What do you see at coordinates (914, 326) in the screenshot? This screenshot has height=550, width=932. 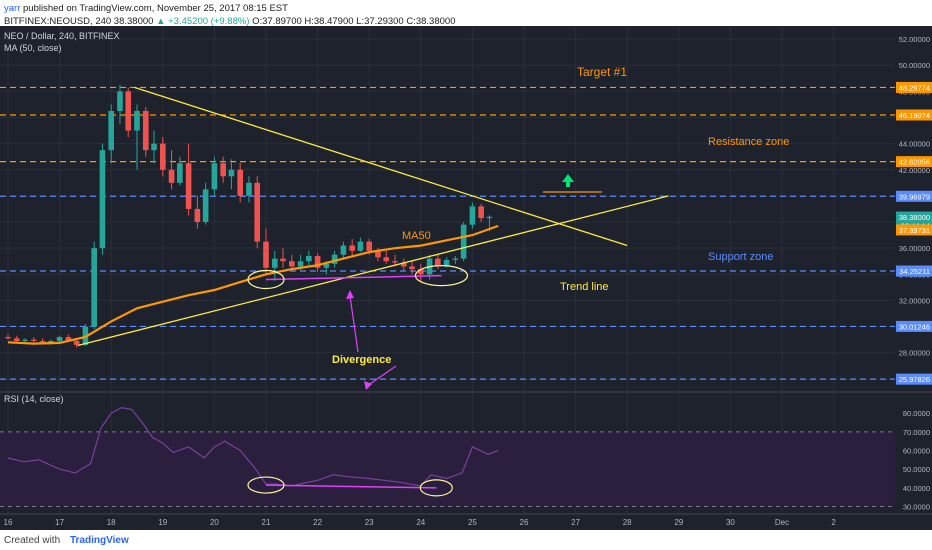 I see `price-label-support: 30.01246` at bounding box center [914, 326].